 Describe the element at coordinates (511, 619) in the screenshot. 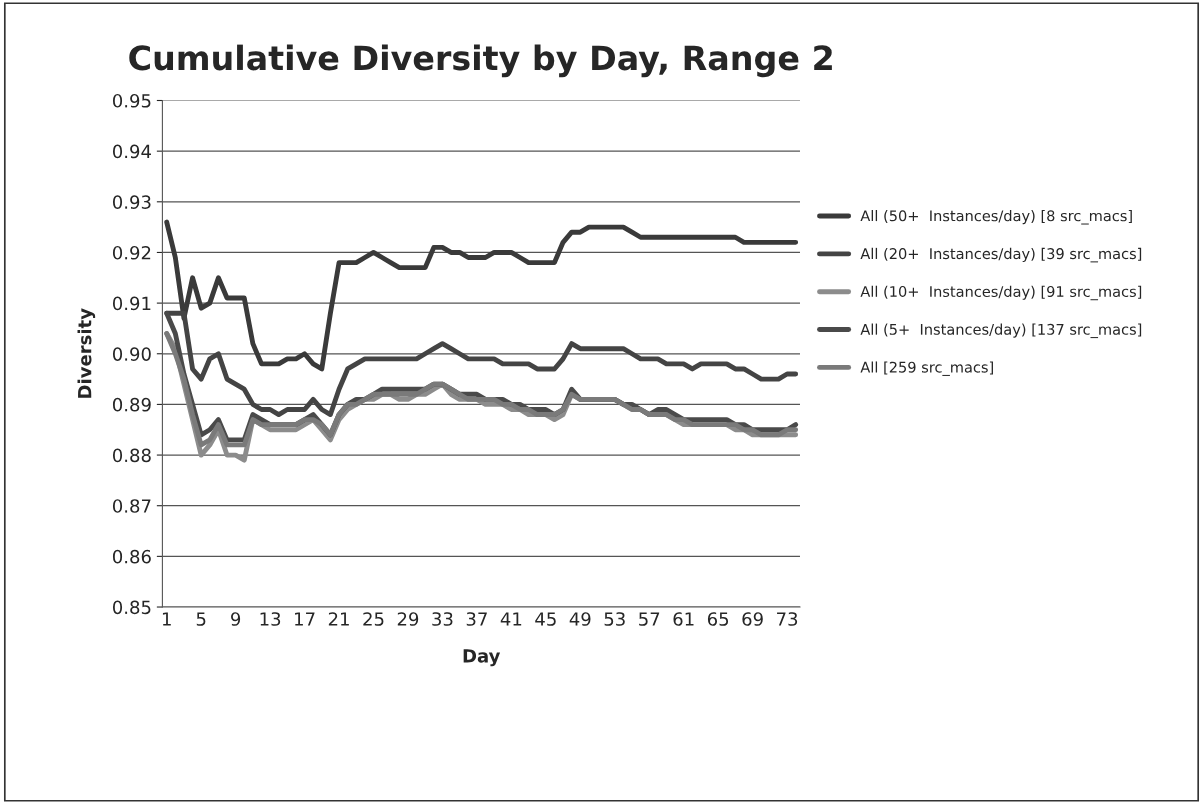

I see `x-tick-label: 41` at that location.